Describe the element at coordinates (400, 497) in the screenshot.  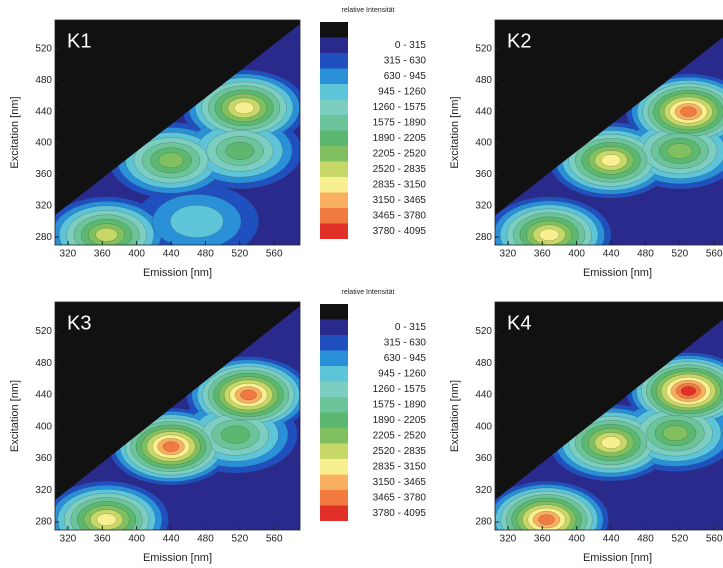
I see `legend-label: 3465 - 3780` at that location.